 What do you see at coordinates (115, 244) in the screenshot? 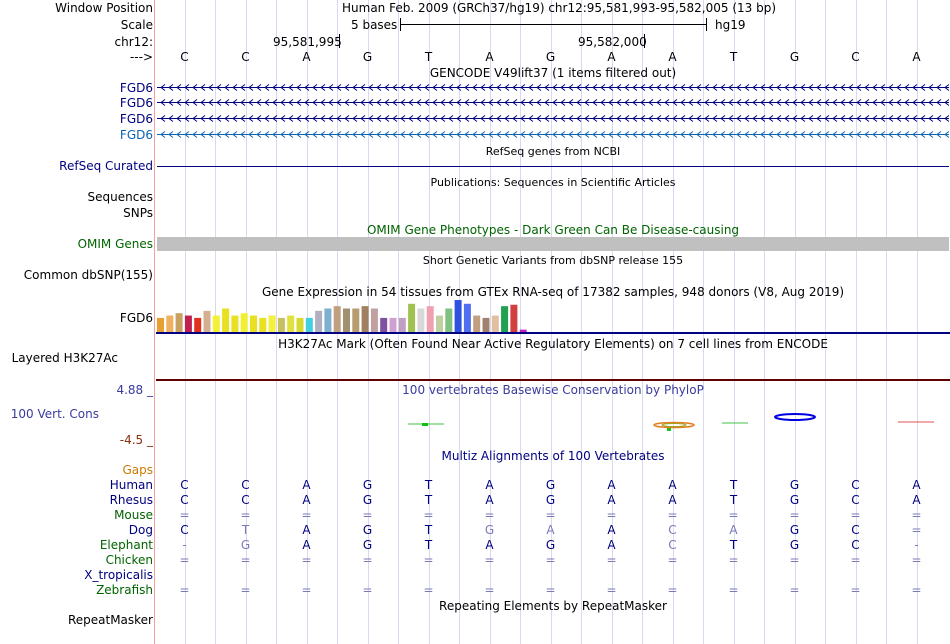
I see `omim-track-label: OMIM Genes` at bounding box center [115, 244].